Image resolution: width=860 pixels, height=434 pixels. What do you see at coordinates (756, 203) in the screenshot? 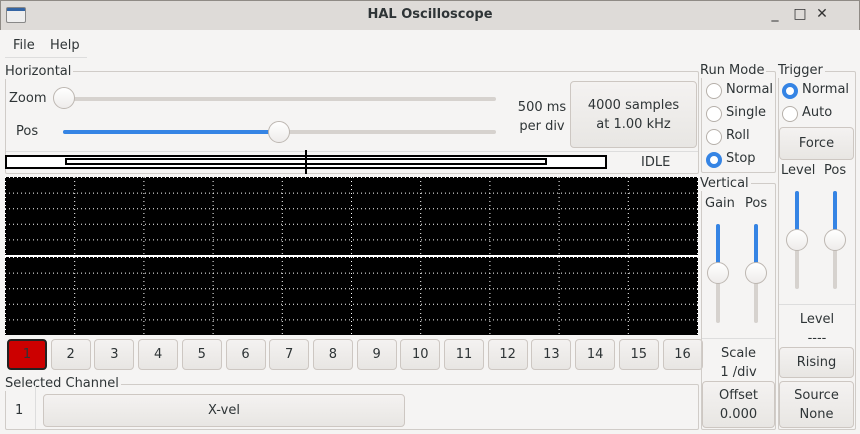
I see `vertical-pos-label: Pos` at bounding box center [756, 203].